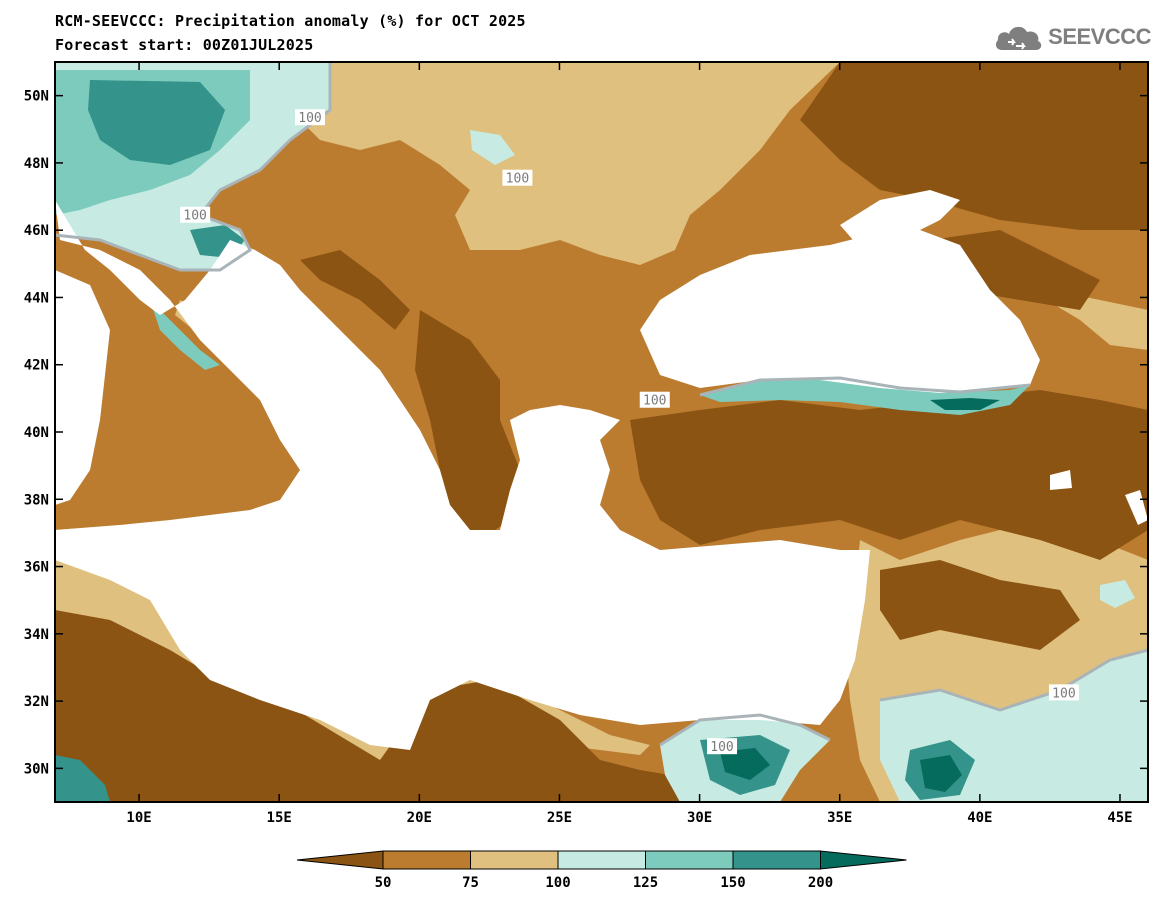 This screenshot has height=907, width=1165. Describe the element at coordinates (470, 883) in the screenshot. I see `colorbar-label: 75` at that location.